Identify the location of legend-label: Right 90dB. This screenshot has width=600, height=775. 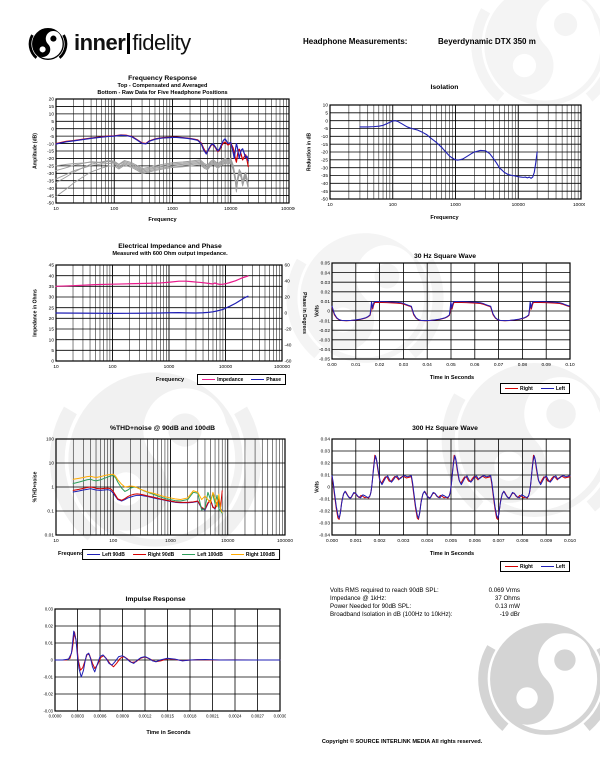
(161, 554).